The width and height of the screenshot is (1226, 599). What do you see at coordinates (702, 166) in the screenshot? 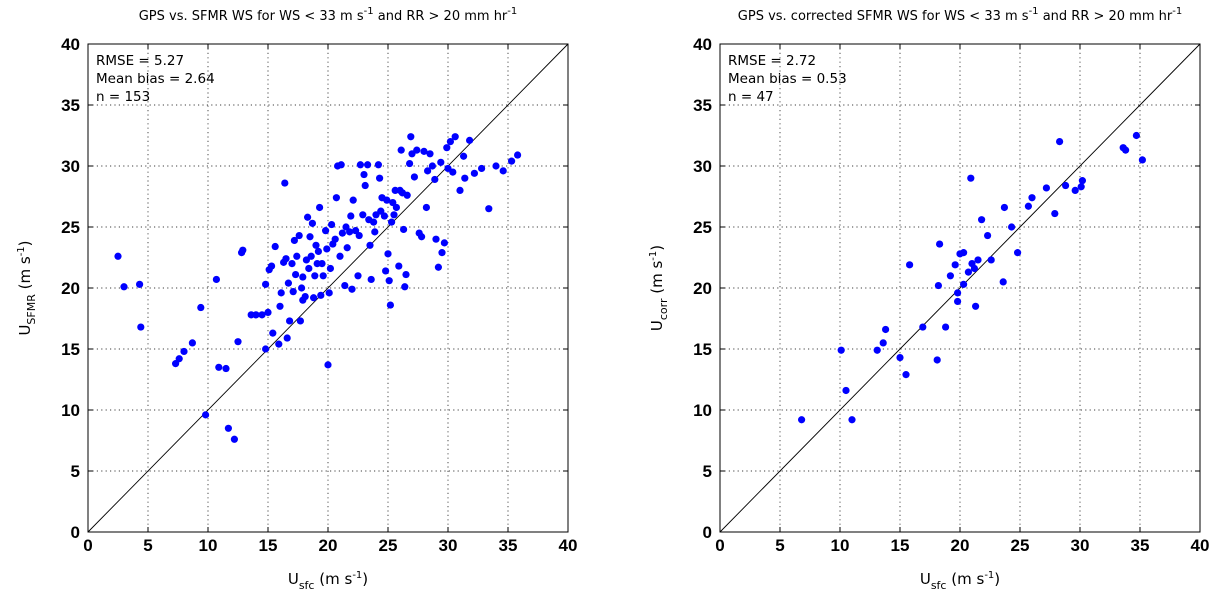
I see `right-y-tick-label-6: 30` at bounding box center [702, 166].